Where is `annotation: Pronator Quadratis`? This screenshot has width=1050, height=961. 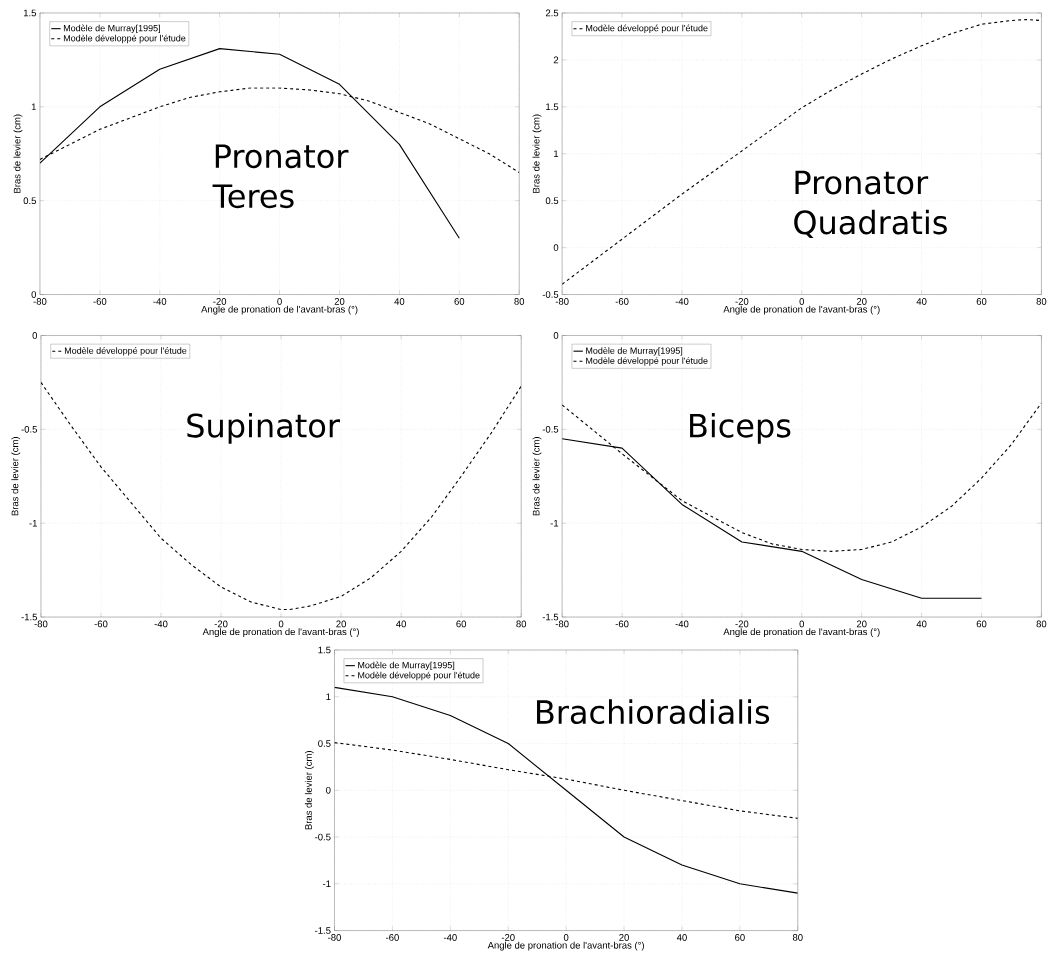 annotation: Pronator Quadratis is located at coordinates (870, 205).